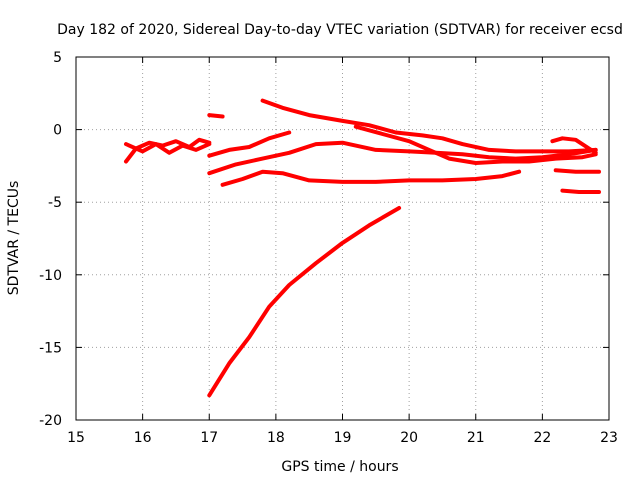 Image resolution: width=640 pixels, height=480 pixels. What do you see at coordinates (542, 438) in the screenshot?
I see `x-tick-label: 22` at bounding box center [542, 438].